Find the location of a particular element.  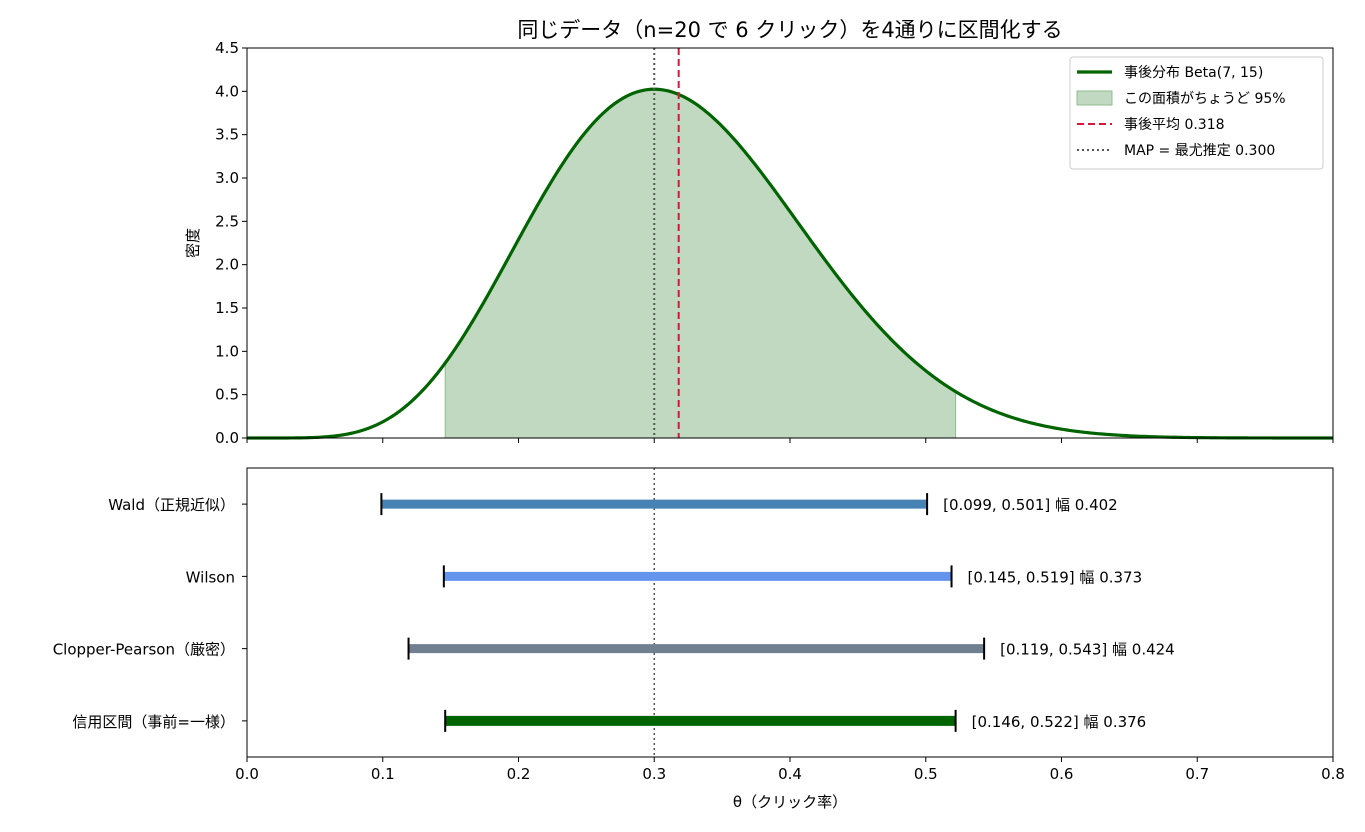

x-tick-label: 0.4 is located at coordinates (790, 774).